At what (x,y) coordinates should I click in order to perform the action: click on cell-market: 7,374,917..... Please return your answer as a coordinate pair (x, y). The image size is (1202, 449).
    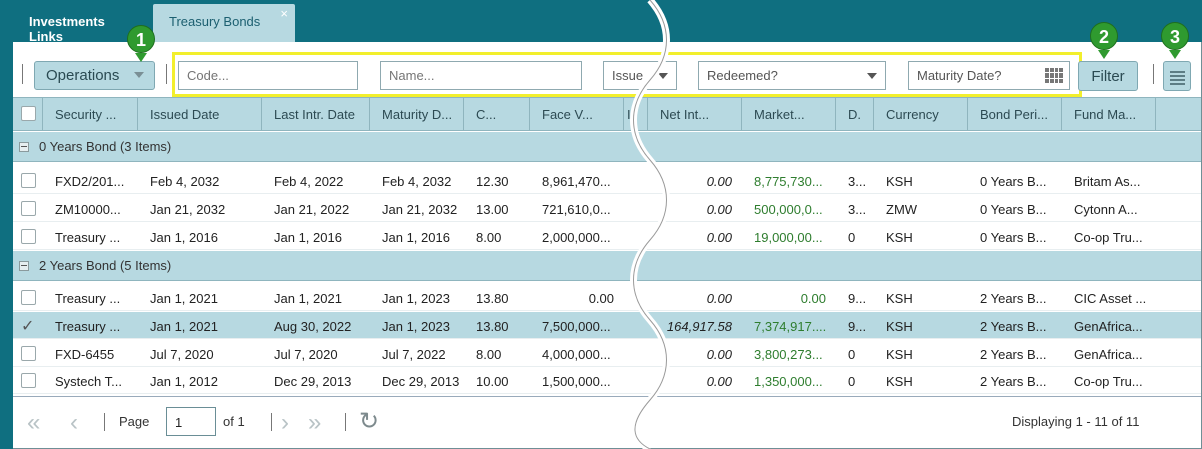
    Looking at the image, I should click on (790, 326).